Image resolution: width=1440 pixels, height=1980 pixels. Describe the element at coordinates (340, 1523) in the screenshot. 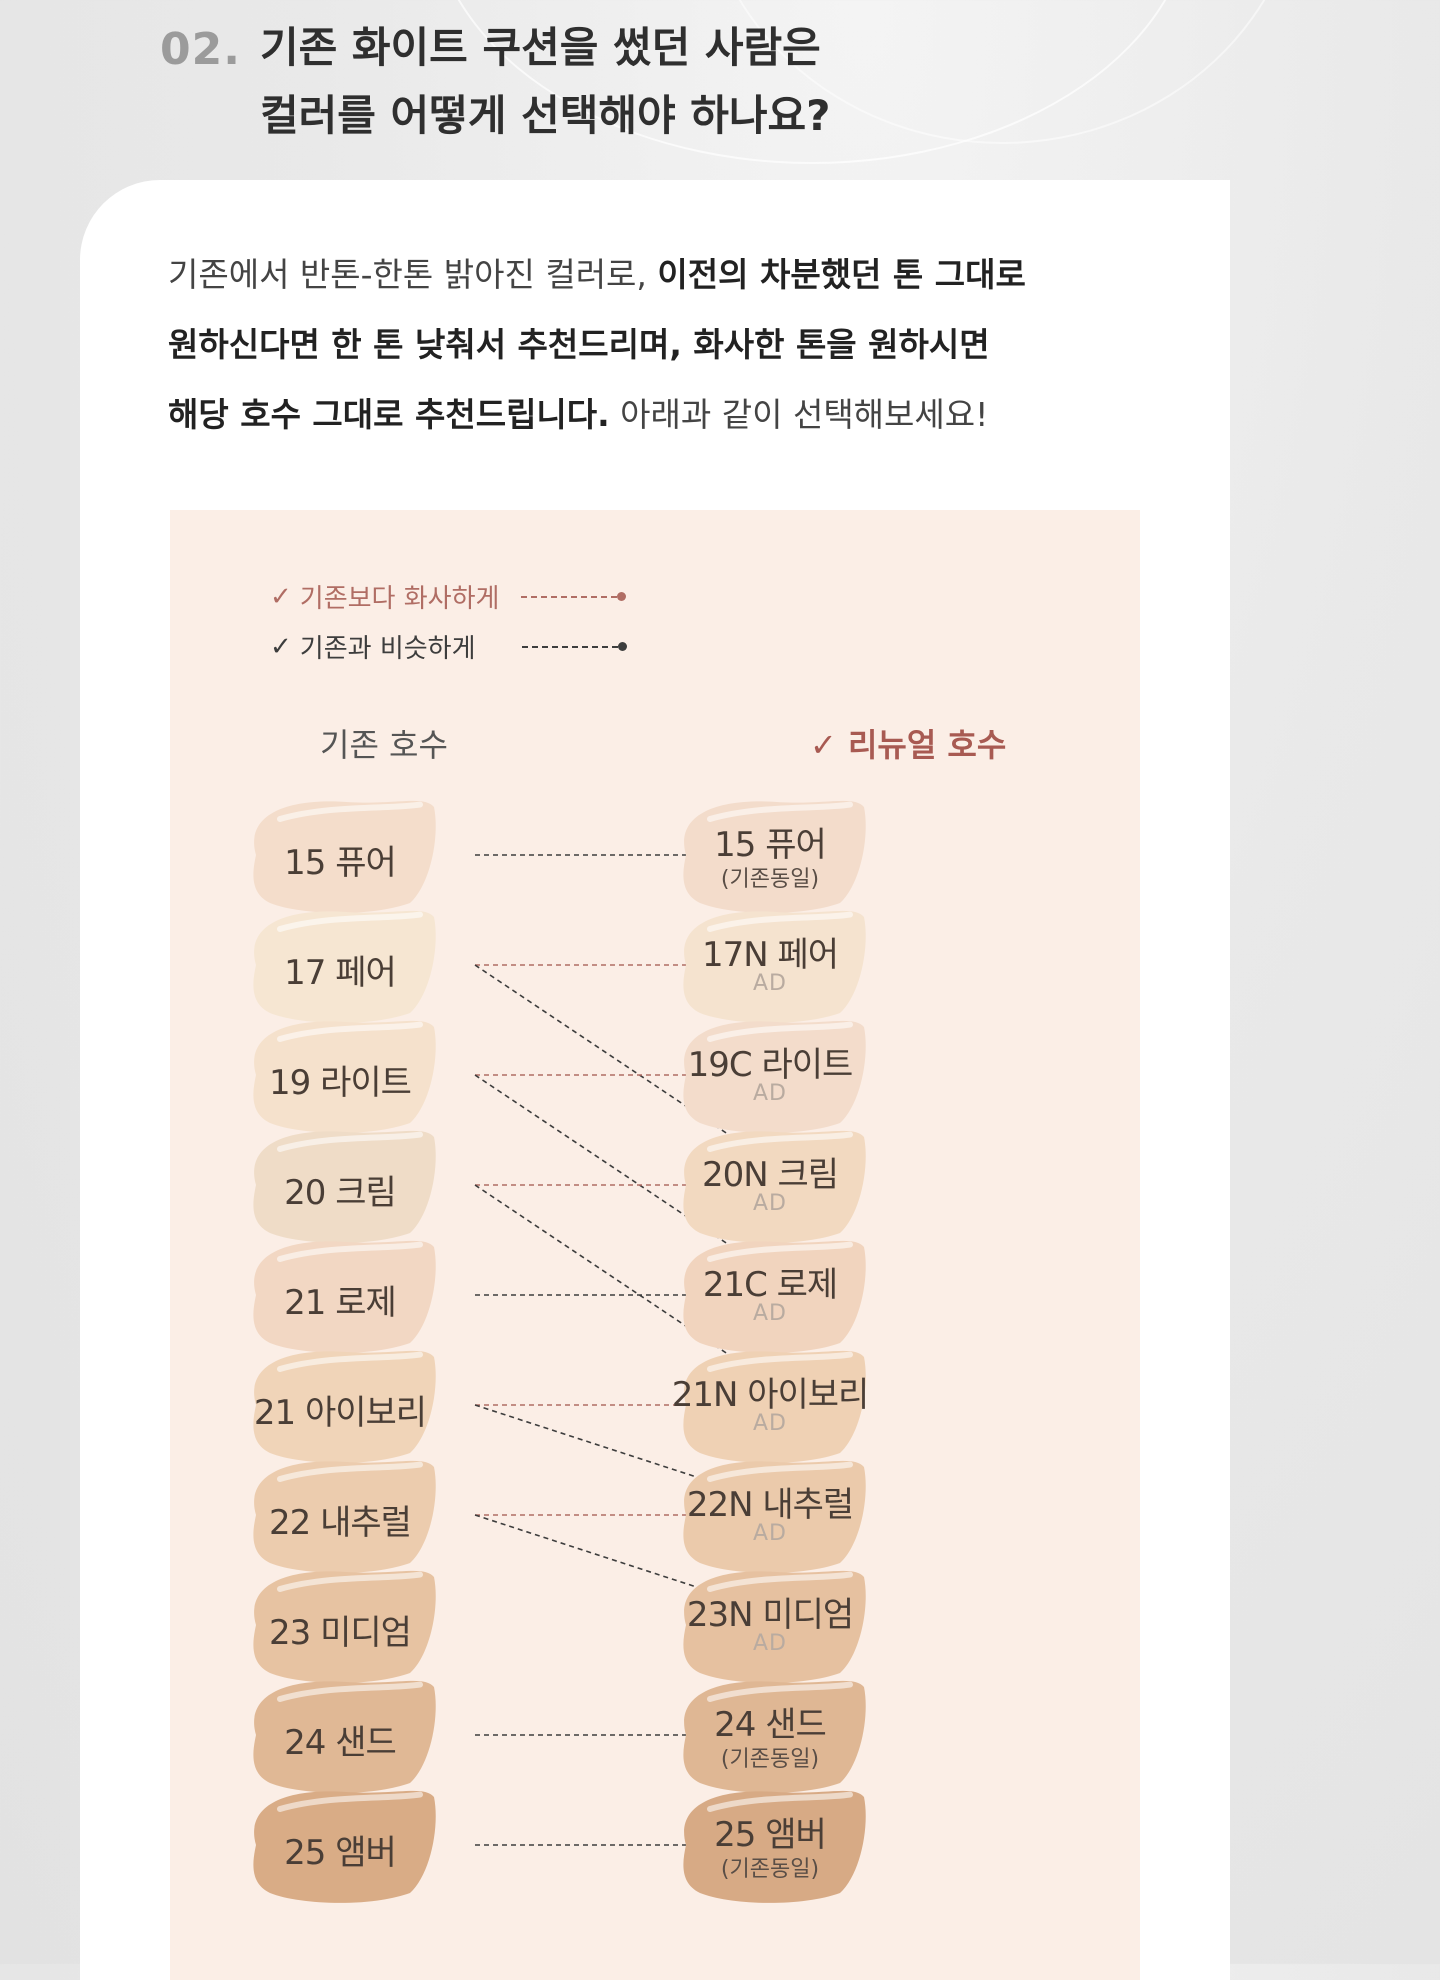

I see `shade-label: 22 내추럴` at that location.